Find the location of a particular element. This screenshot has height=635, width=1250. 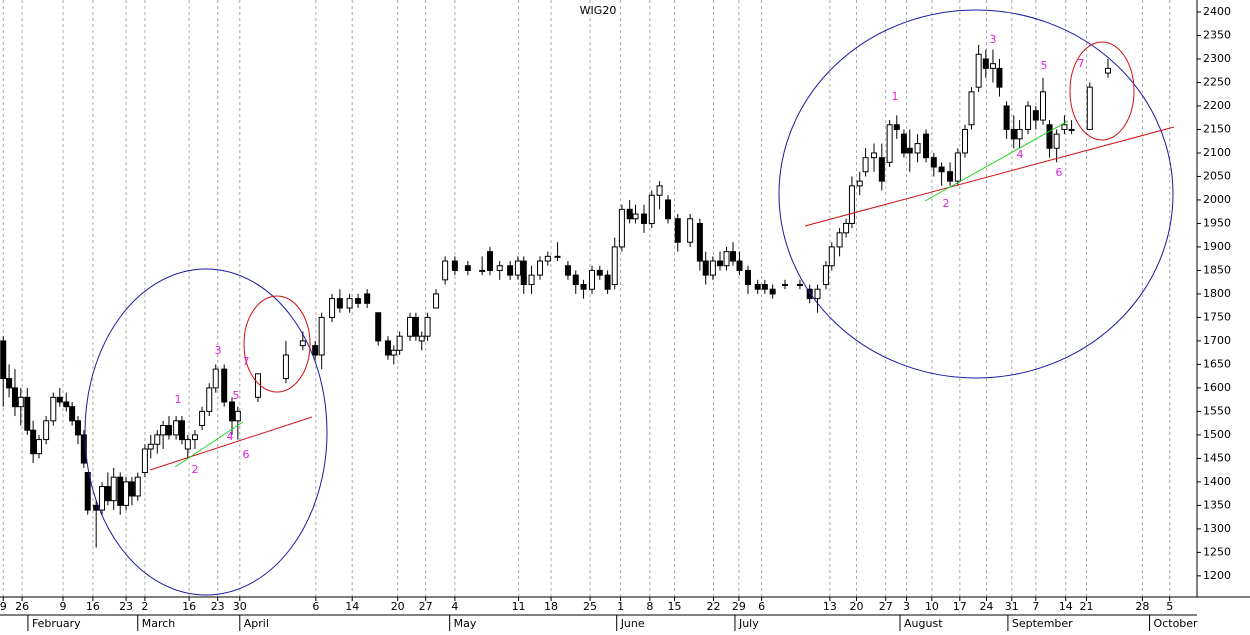

x-tick-label: 17 is located at coordinates (960, 606).